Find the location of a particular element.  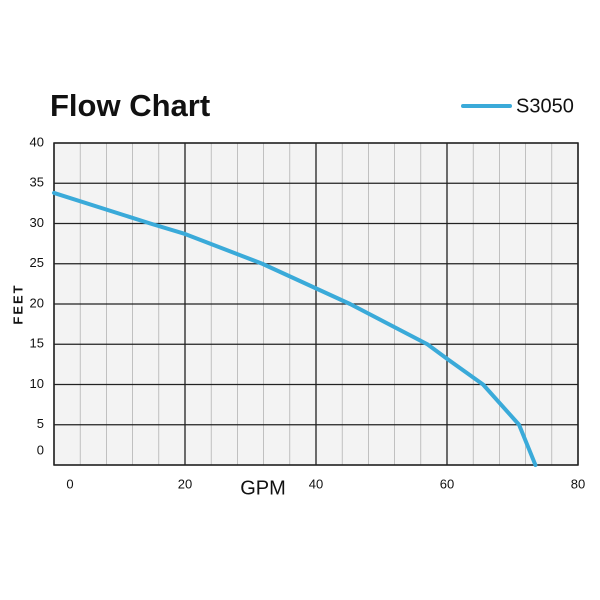

x-tick-label: 60 is located at coordinates (447, 483).